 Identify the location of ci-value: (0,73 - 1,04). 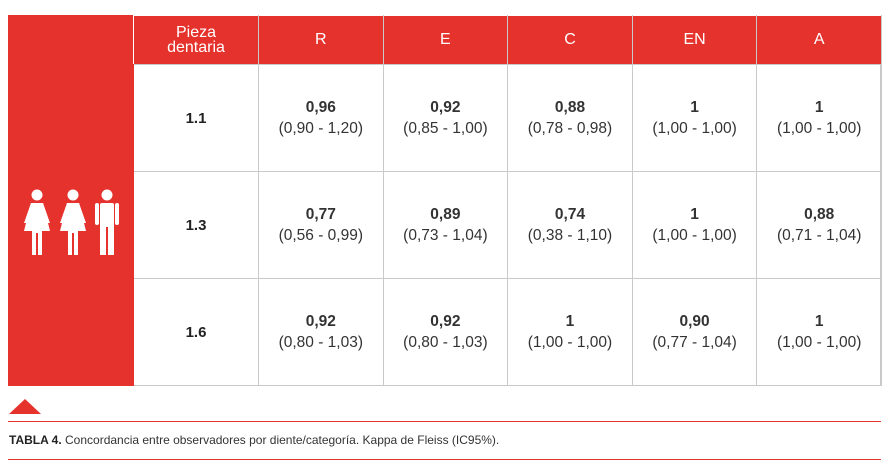
(445, 235).